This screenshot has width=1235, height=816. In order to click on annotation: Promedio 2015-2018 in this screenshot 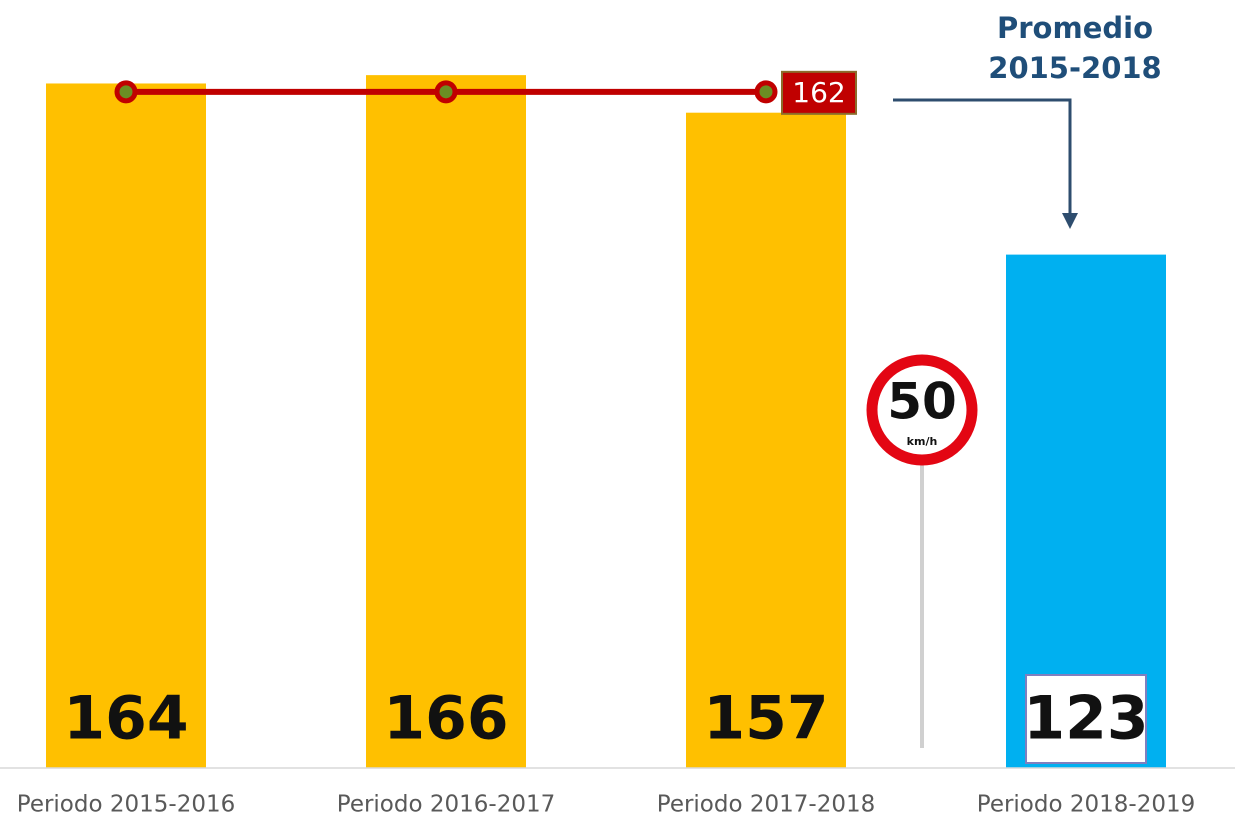, I will do `click(1027, 120)`.